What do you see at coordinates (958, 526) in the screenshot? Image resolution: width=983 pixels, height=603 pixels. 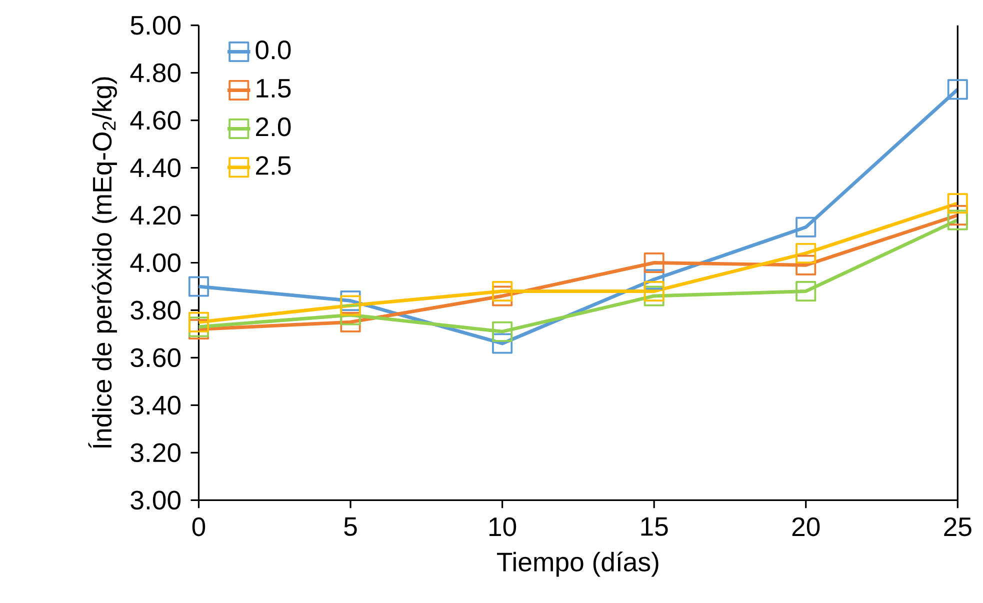 I see `x-tick-label: 25` at bounding box center [958, 526].